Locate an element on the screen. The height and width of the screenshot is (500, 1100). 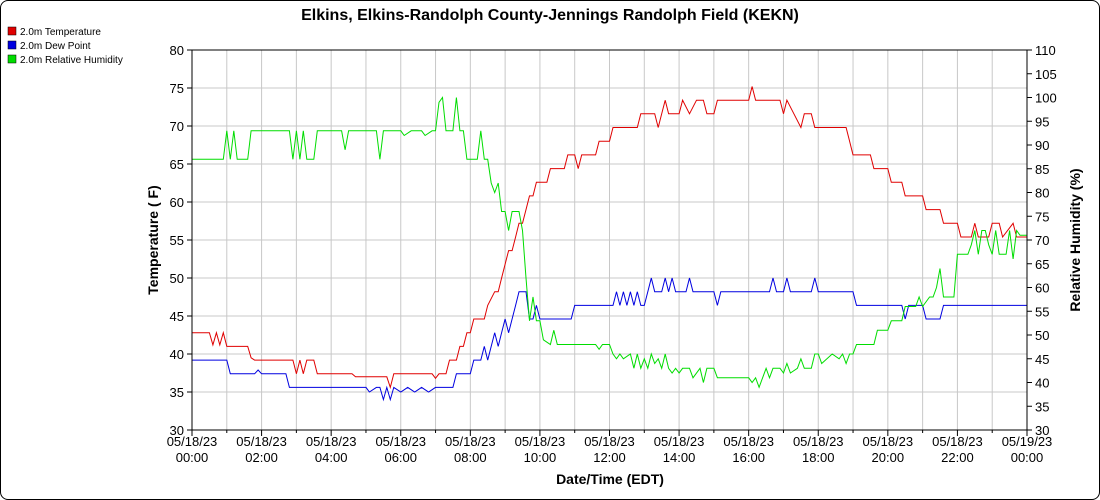
y-left-tick-label: 70 is located at coordinates (177, 126).